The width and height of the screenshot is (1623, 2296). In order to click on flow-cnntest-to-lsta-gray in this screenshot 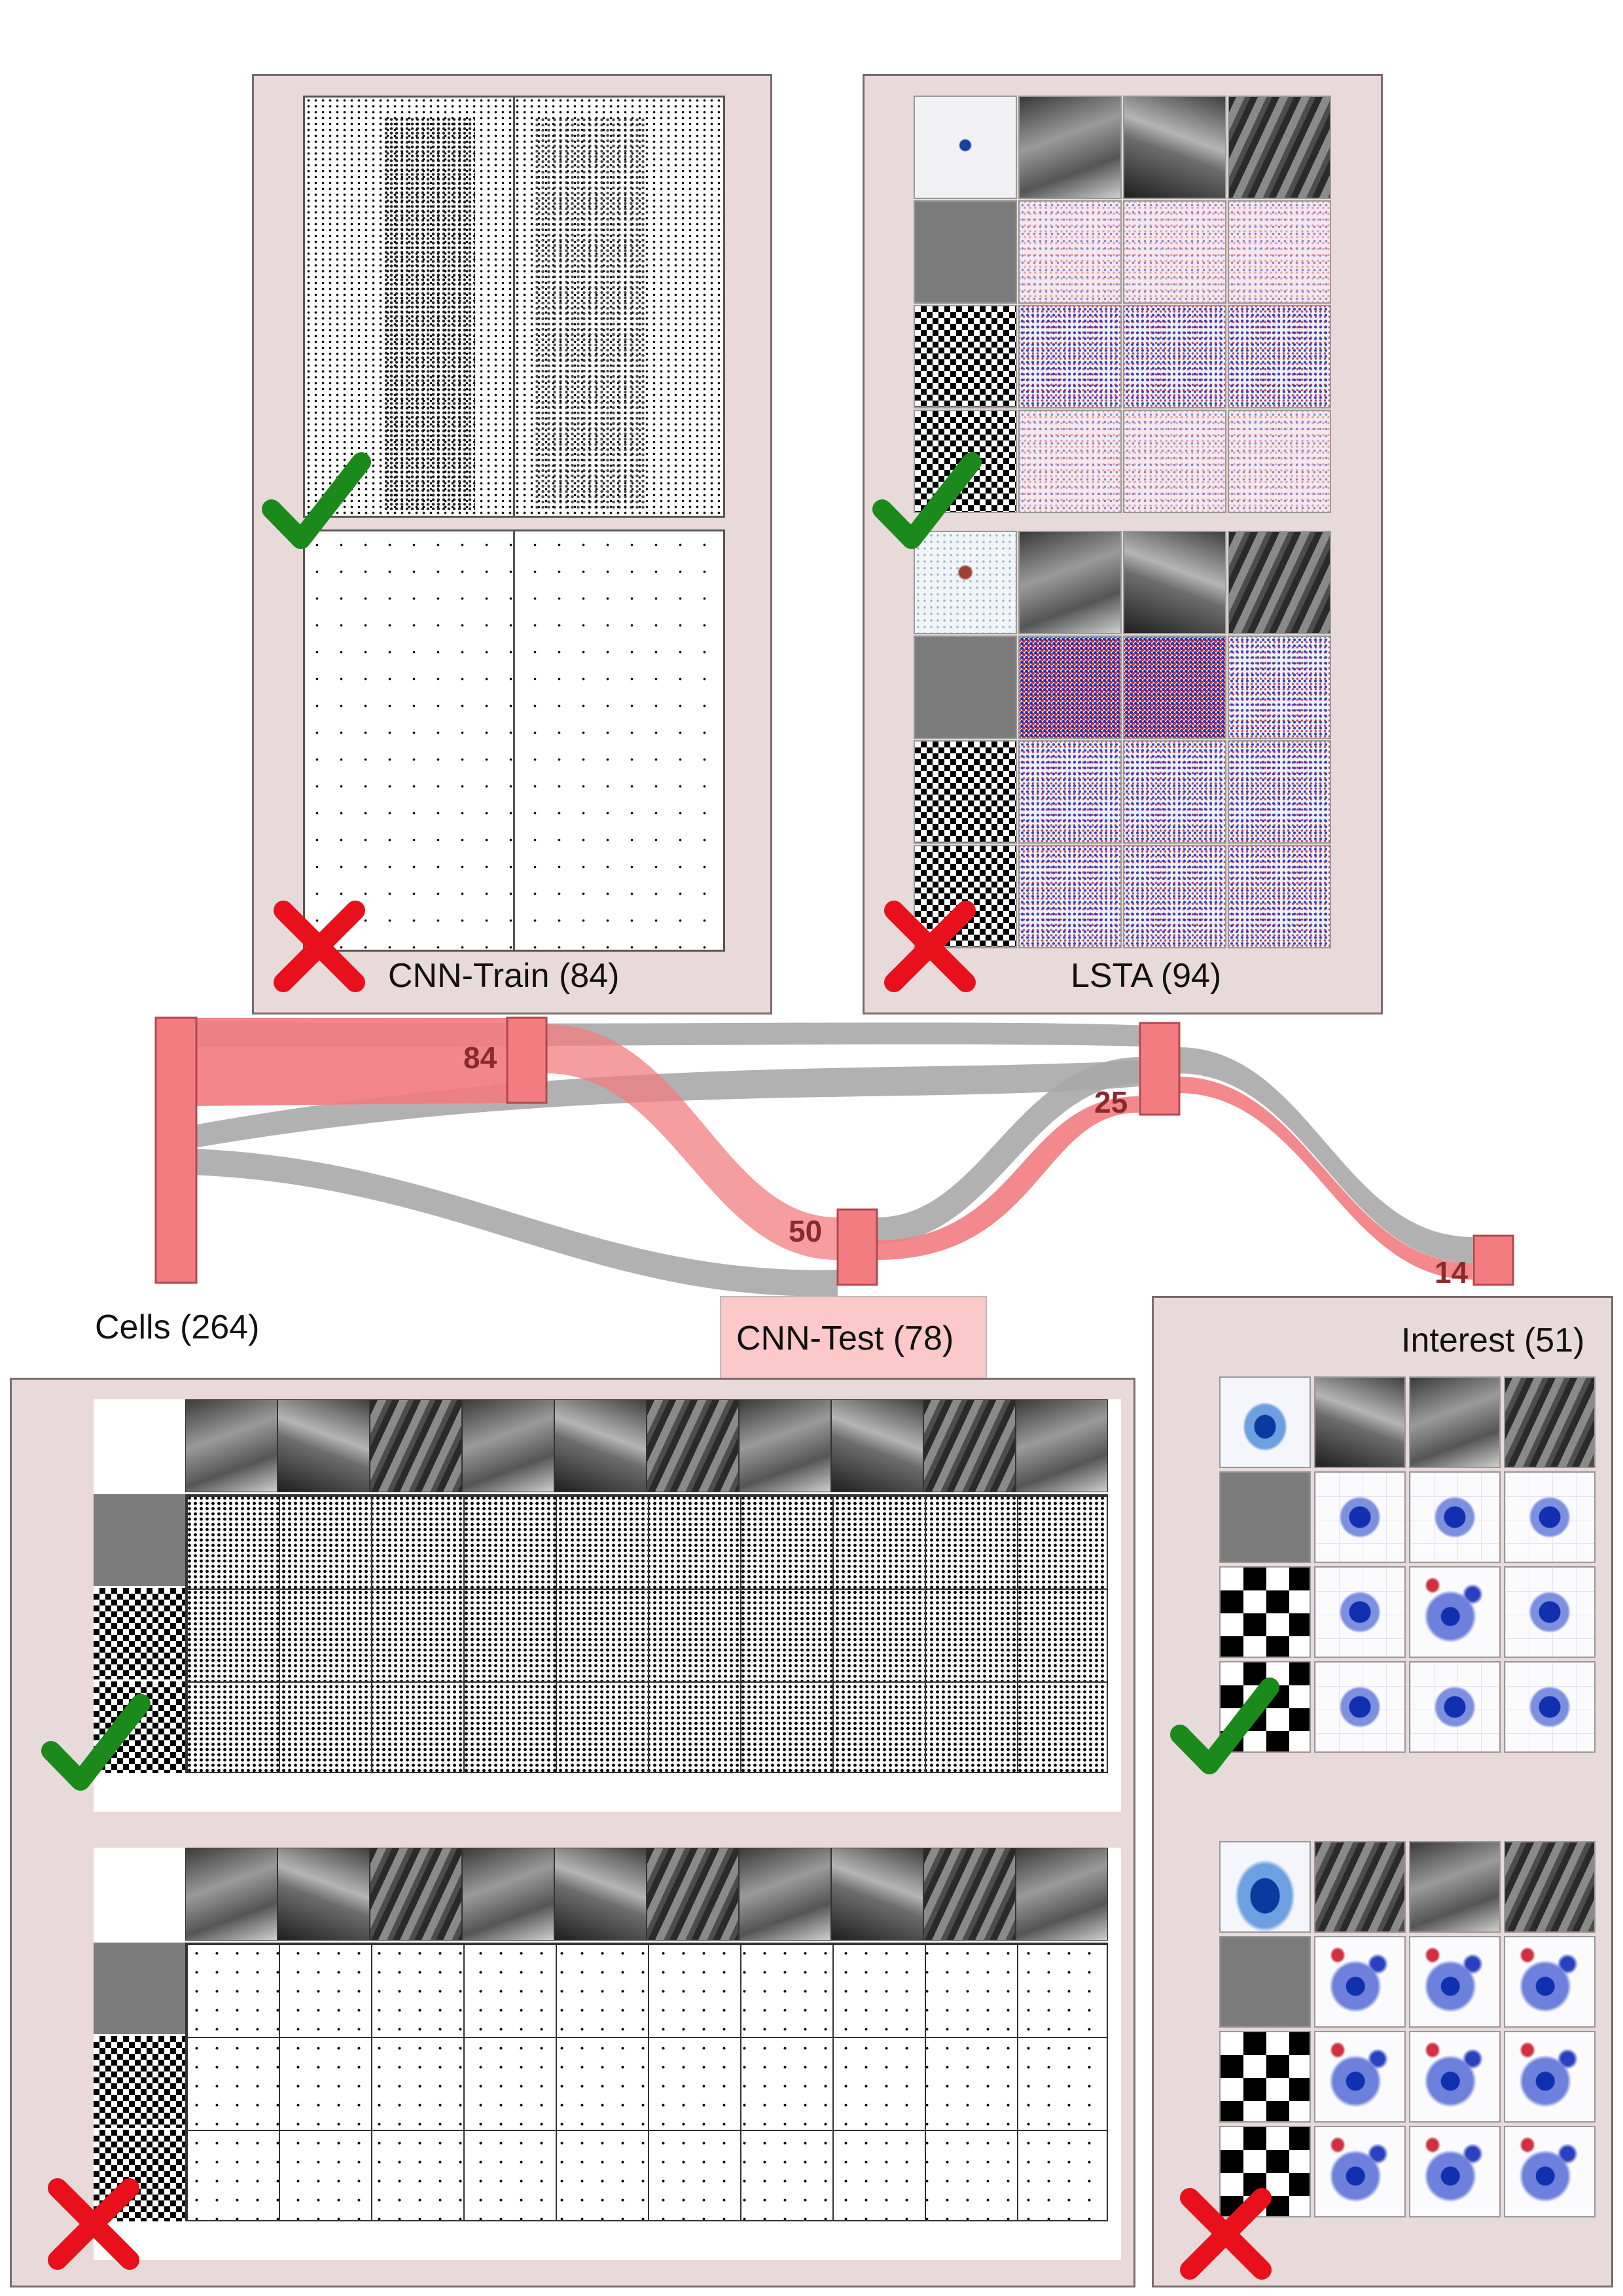, I will do `click(1008, 1150)`.